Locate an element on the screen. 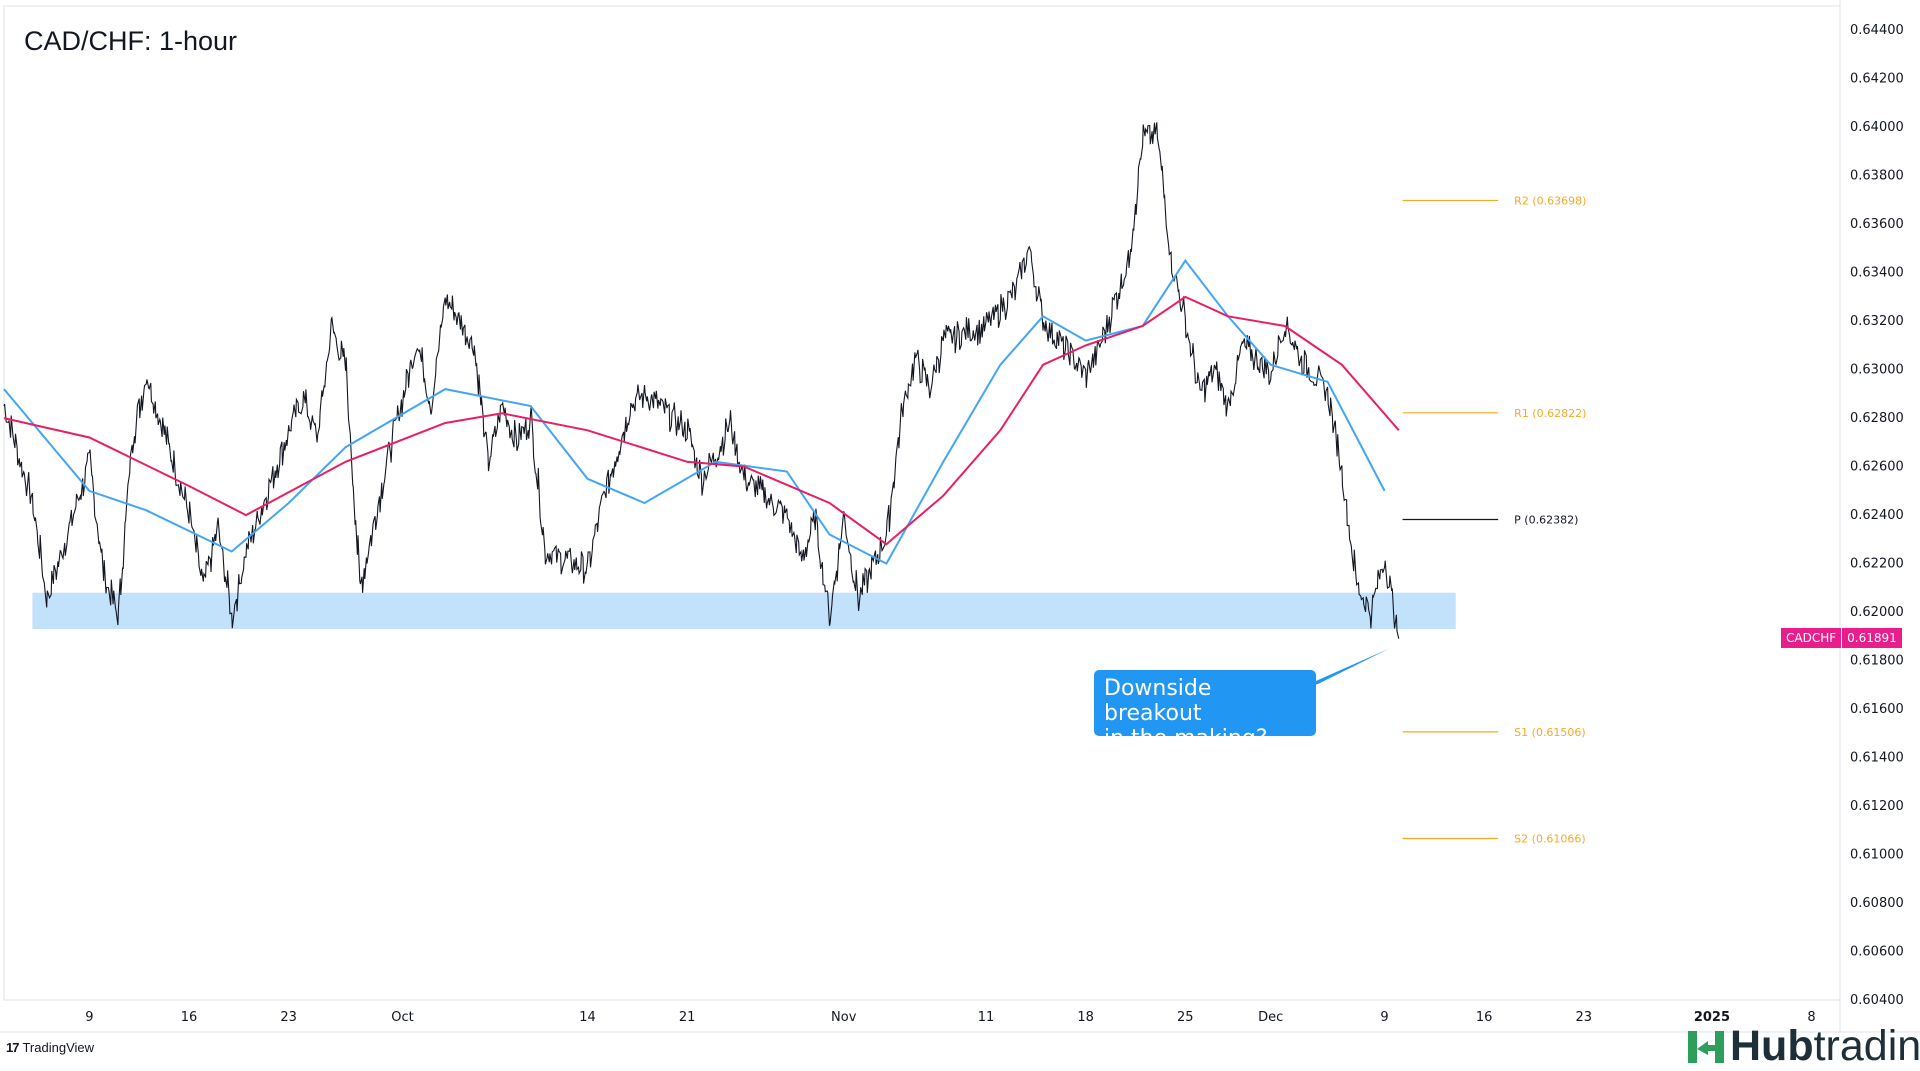 The width and height of the screenshot is (1920, 1071). y-tick-label: 0.64000 is located at coordinates (1877, 127).